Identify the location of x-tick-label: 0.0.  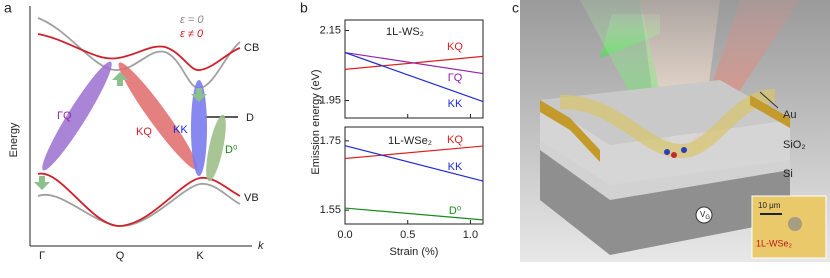
(344, 235).